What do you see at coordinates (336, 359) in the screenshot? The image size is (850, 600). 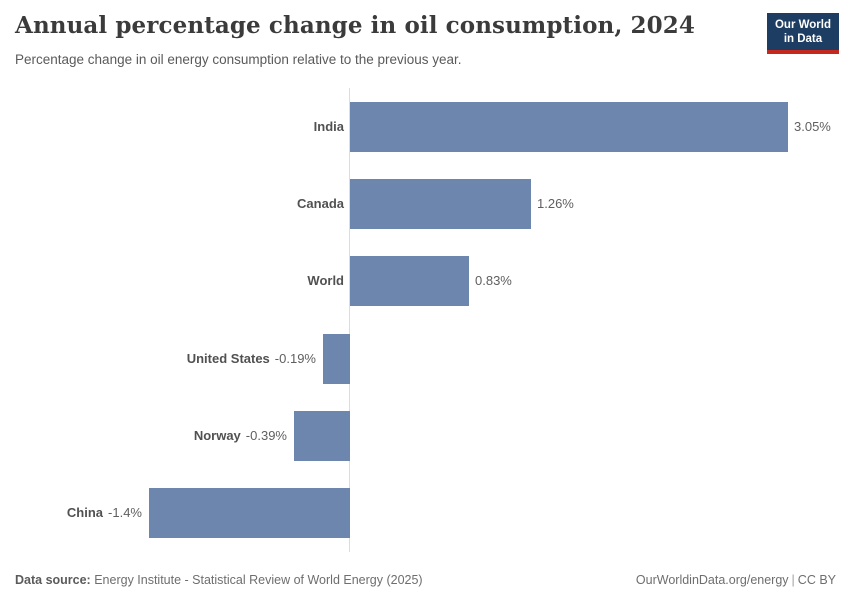 I see `bar-united-states` at bounding box center [336, 359].